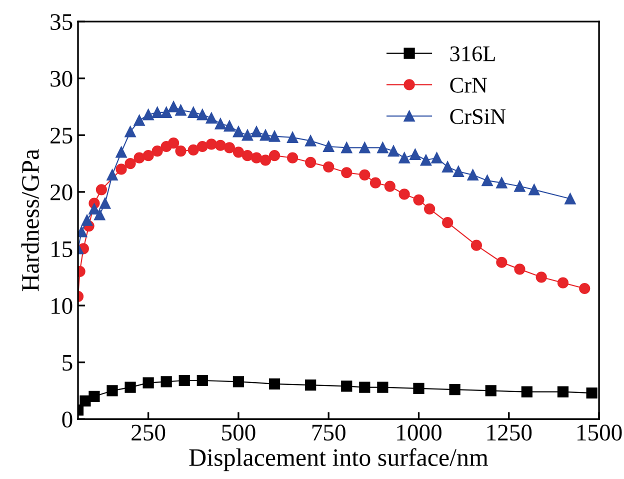  Describe the element at coordinates (472, 54) in the screenshot. I see `legend-label: 316L` at that location.